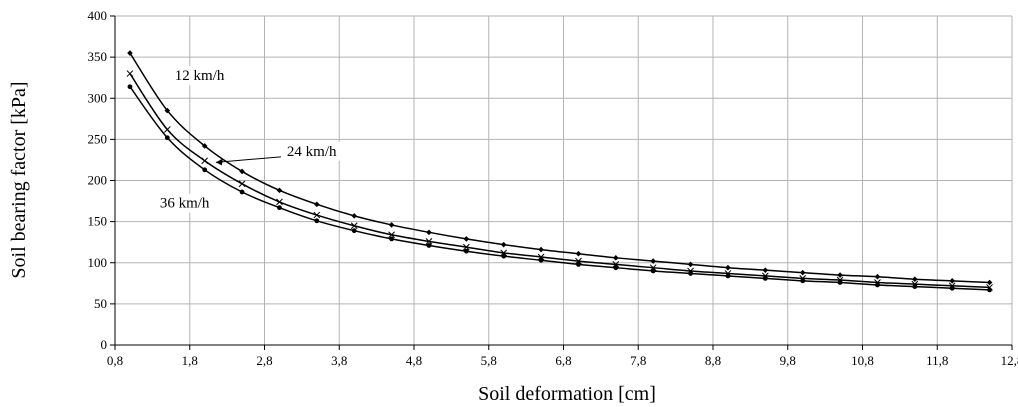 This screenshot has width=1018, height=407. I want to click on annotation-leader, so click(248, 159).